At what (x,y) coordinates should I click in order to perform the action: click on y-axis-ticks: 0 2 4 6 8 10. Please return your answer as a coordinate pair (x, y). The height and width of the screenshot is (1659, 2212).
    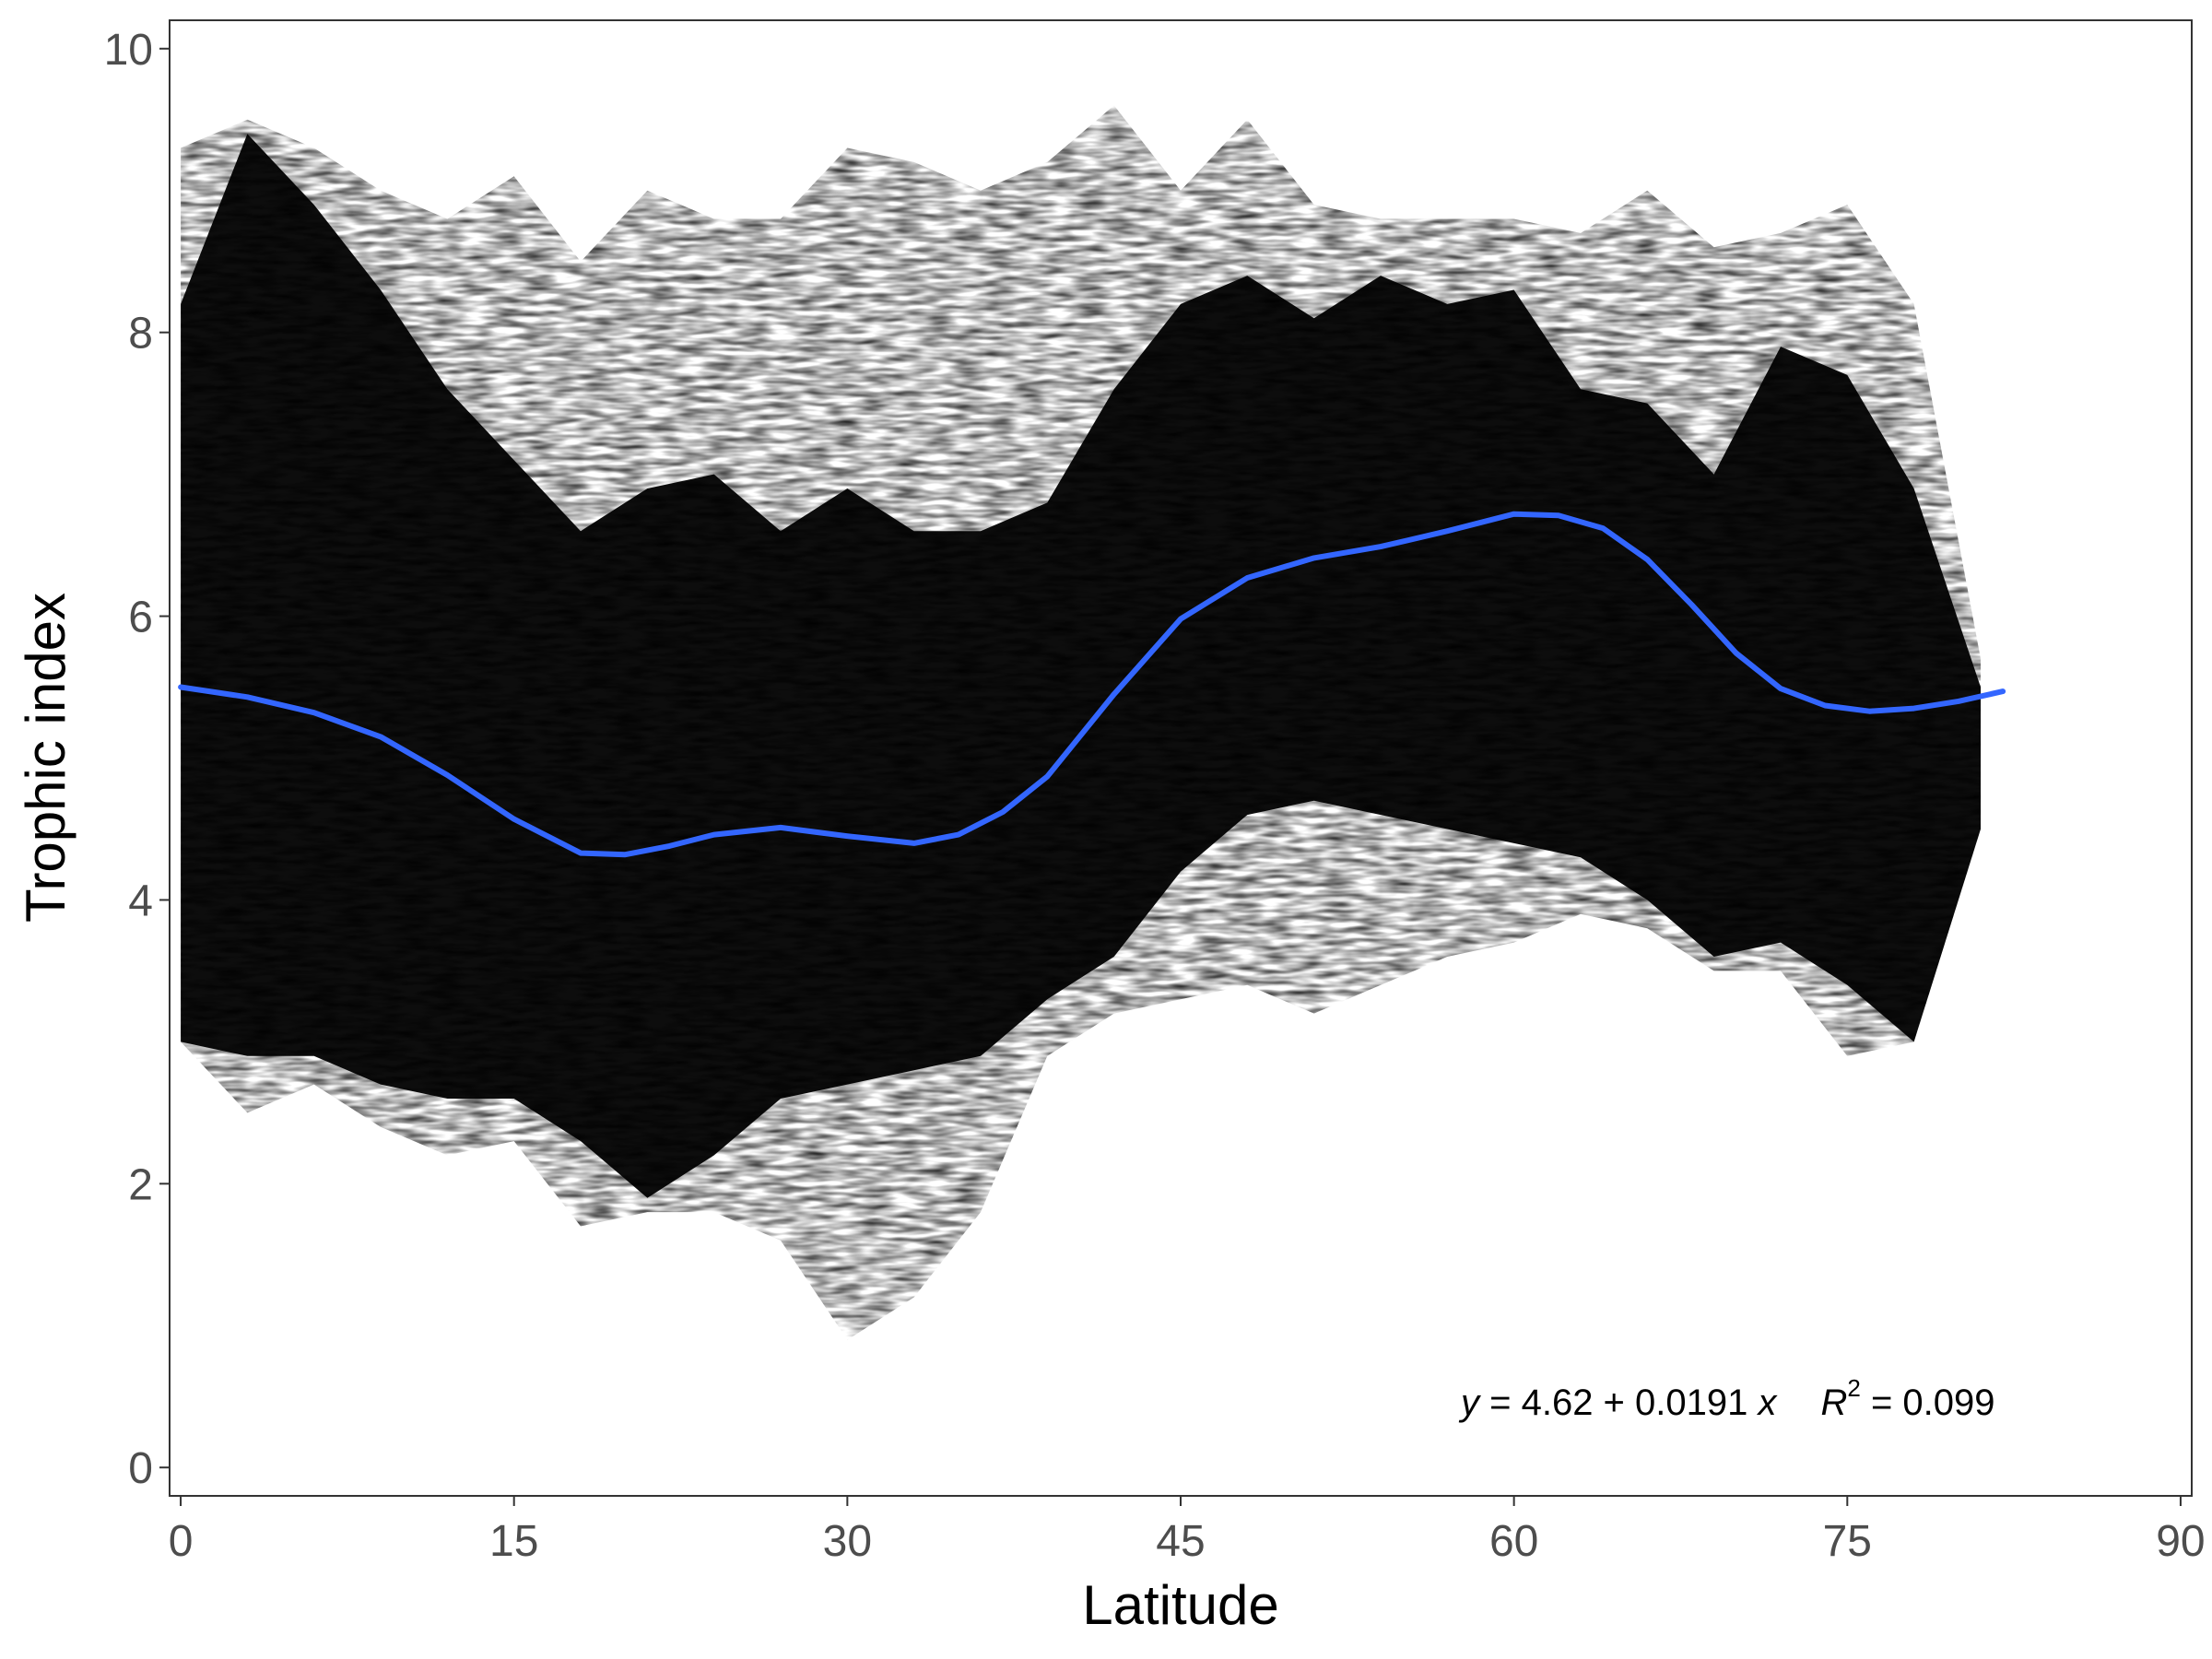
    Looking at the image, I should click on (137, 759).